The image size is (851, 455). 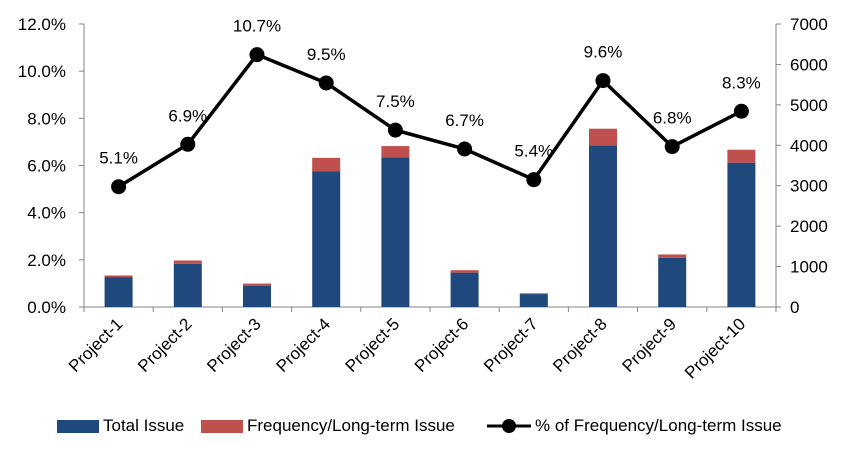 I want to click on legend-item-frequency: Frequency/Long-term Issue, so click(x=328, y=426).